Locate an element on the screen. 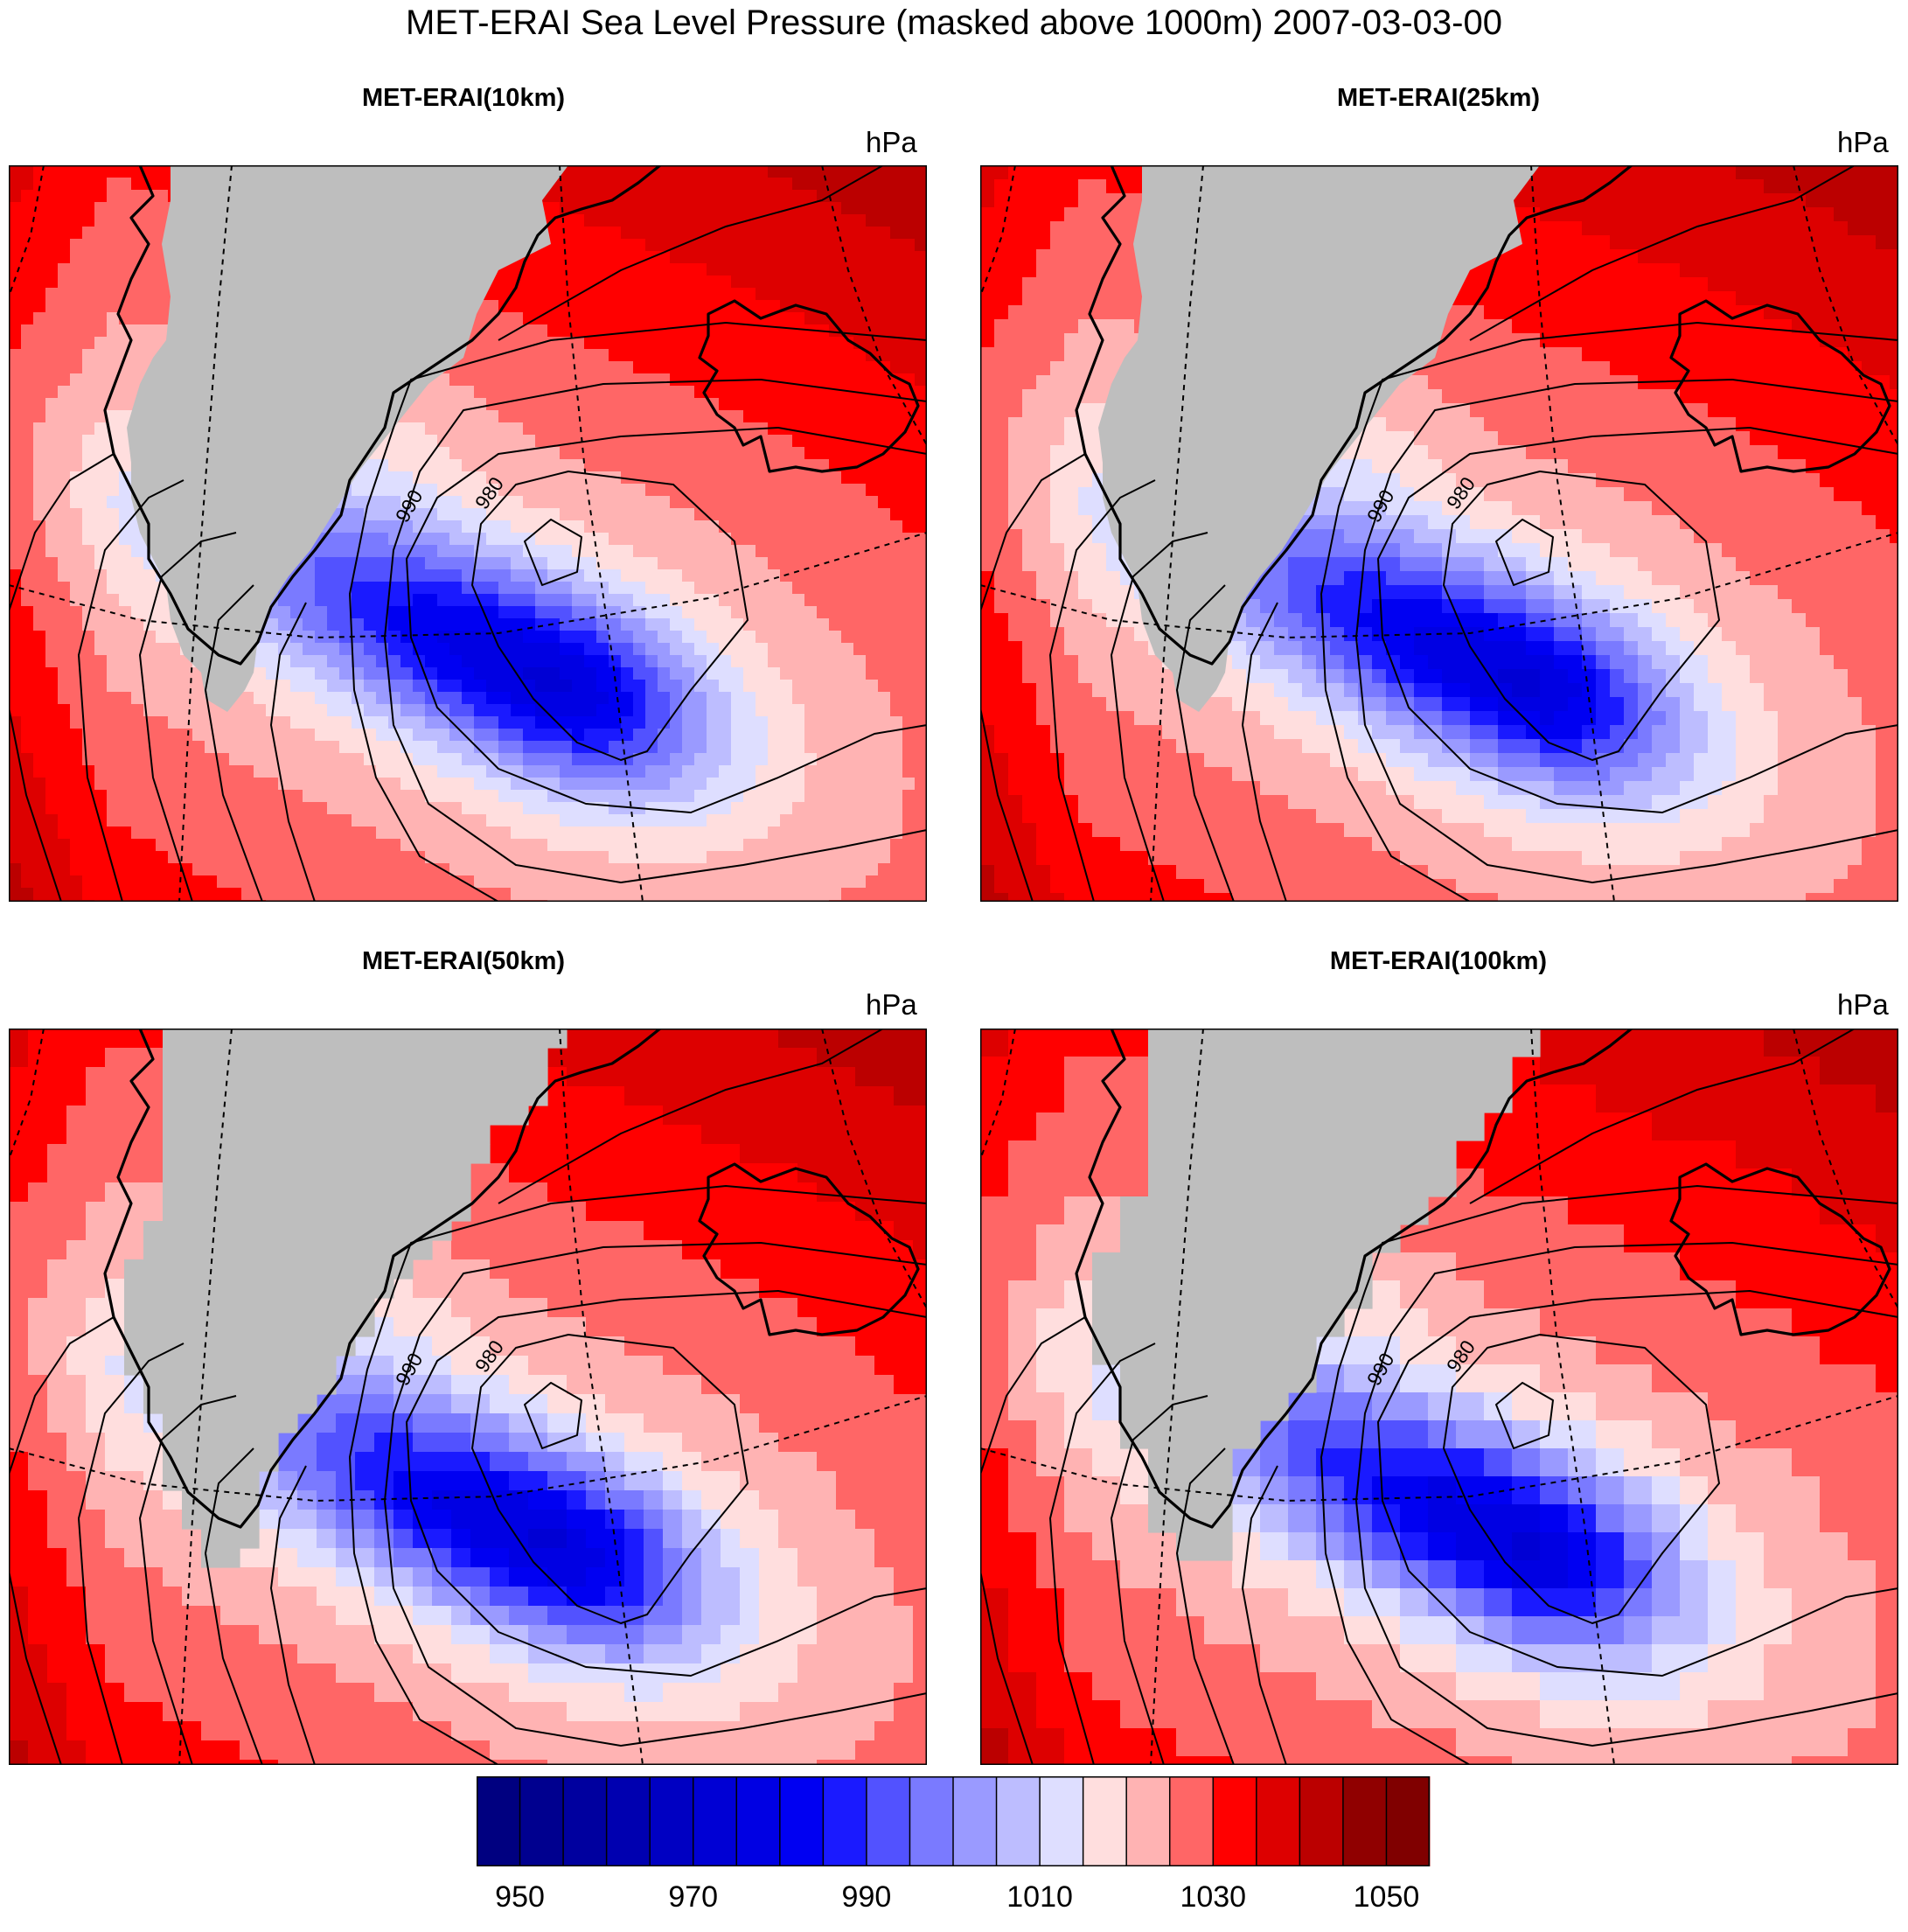 This screenshot has width=1908, height=1932. panel-title-25km: MET-ERAI(25km) is located at coordinates (1438, 98).